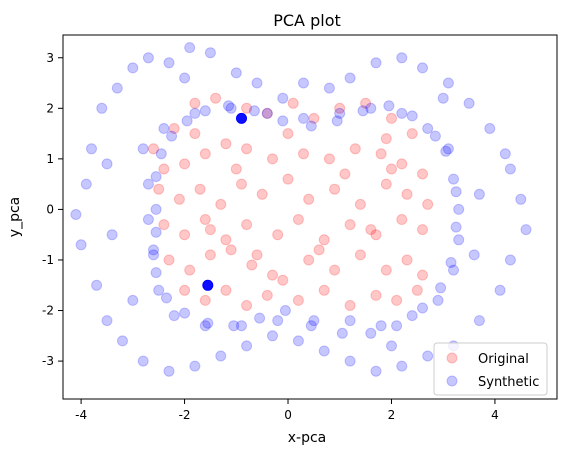  What do you see at coordinates (452, 358) in the screenshot?
I see `legend-original-marker` at bounding box center [452, 358].